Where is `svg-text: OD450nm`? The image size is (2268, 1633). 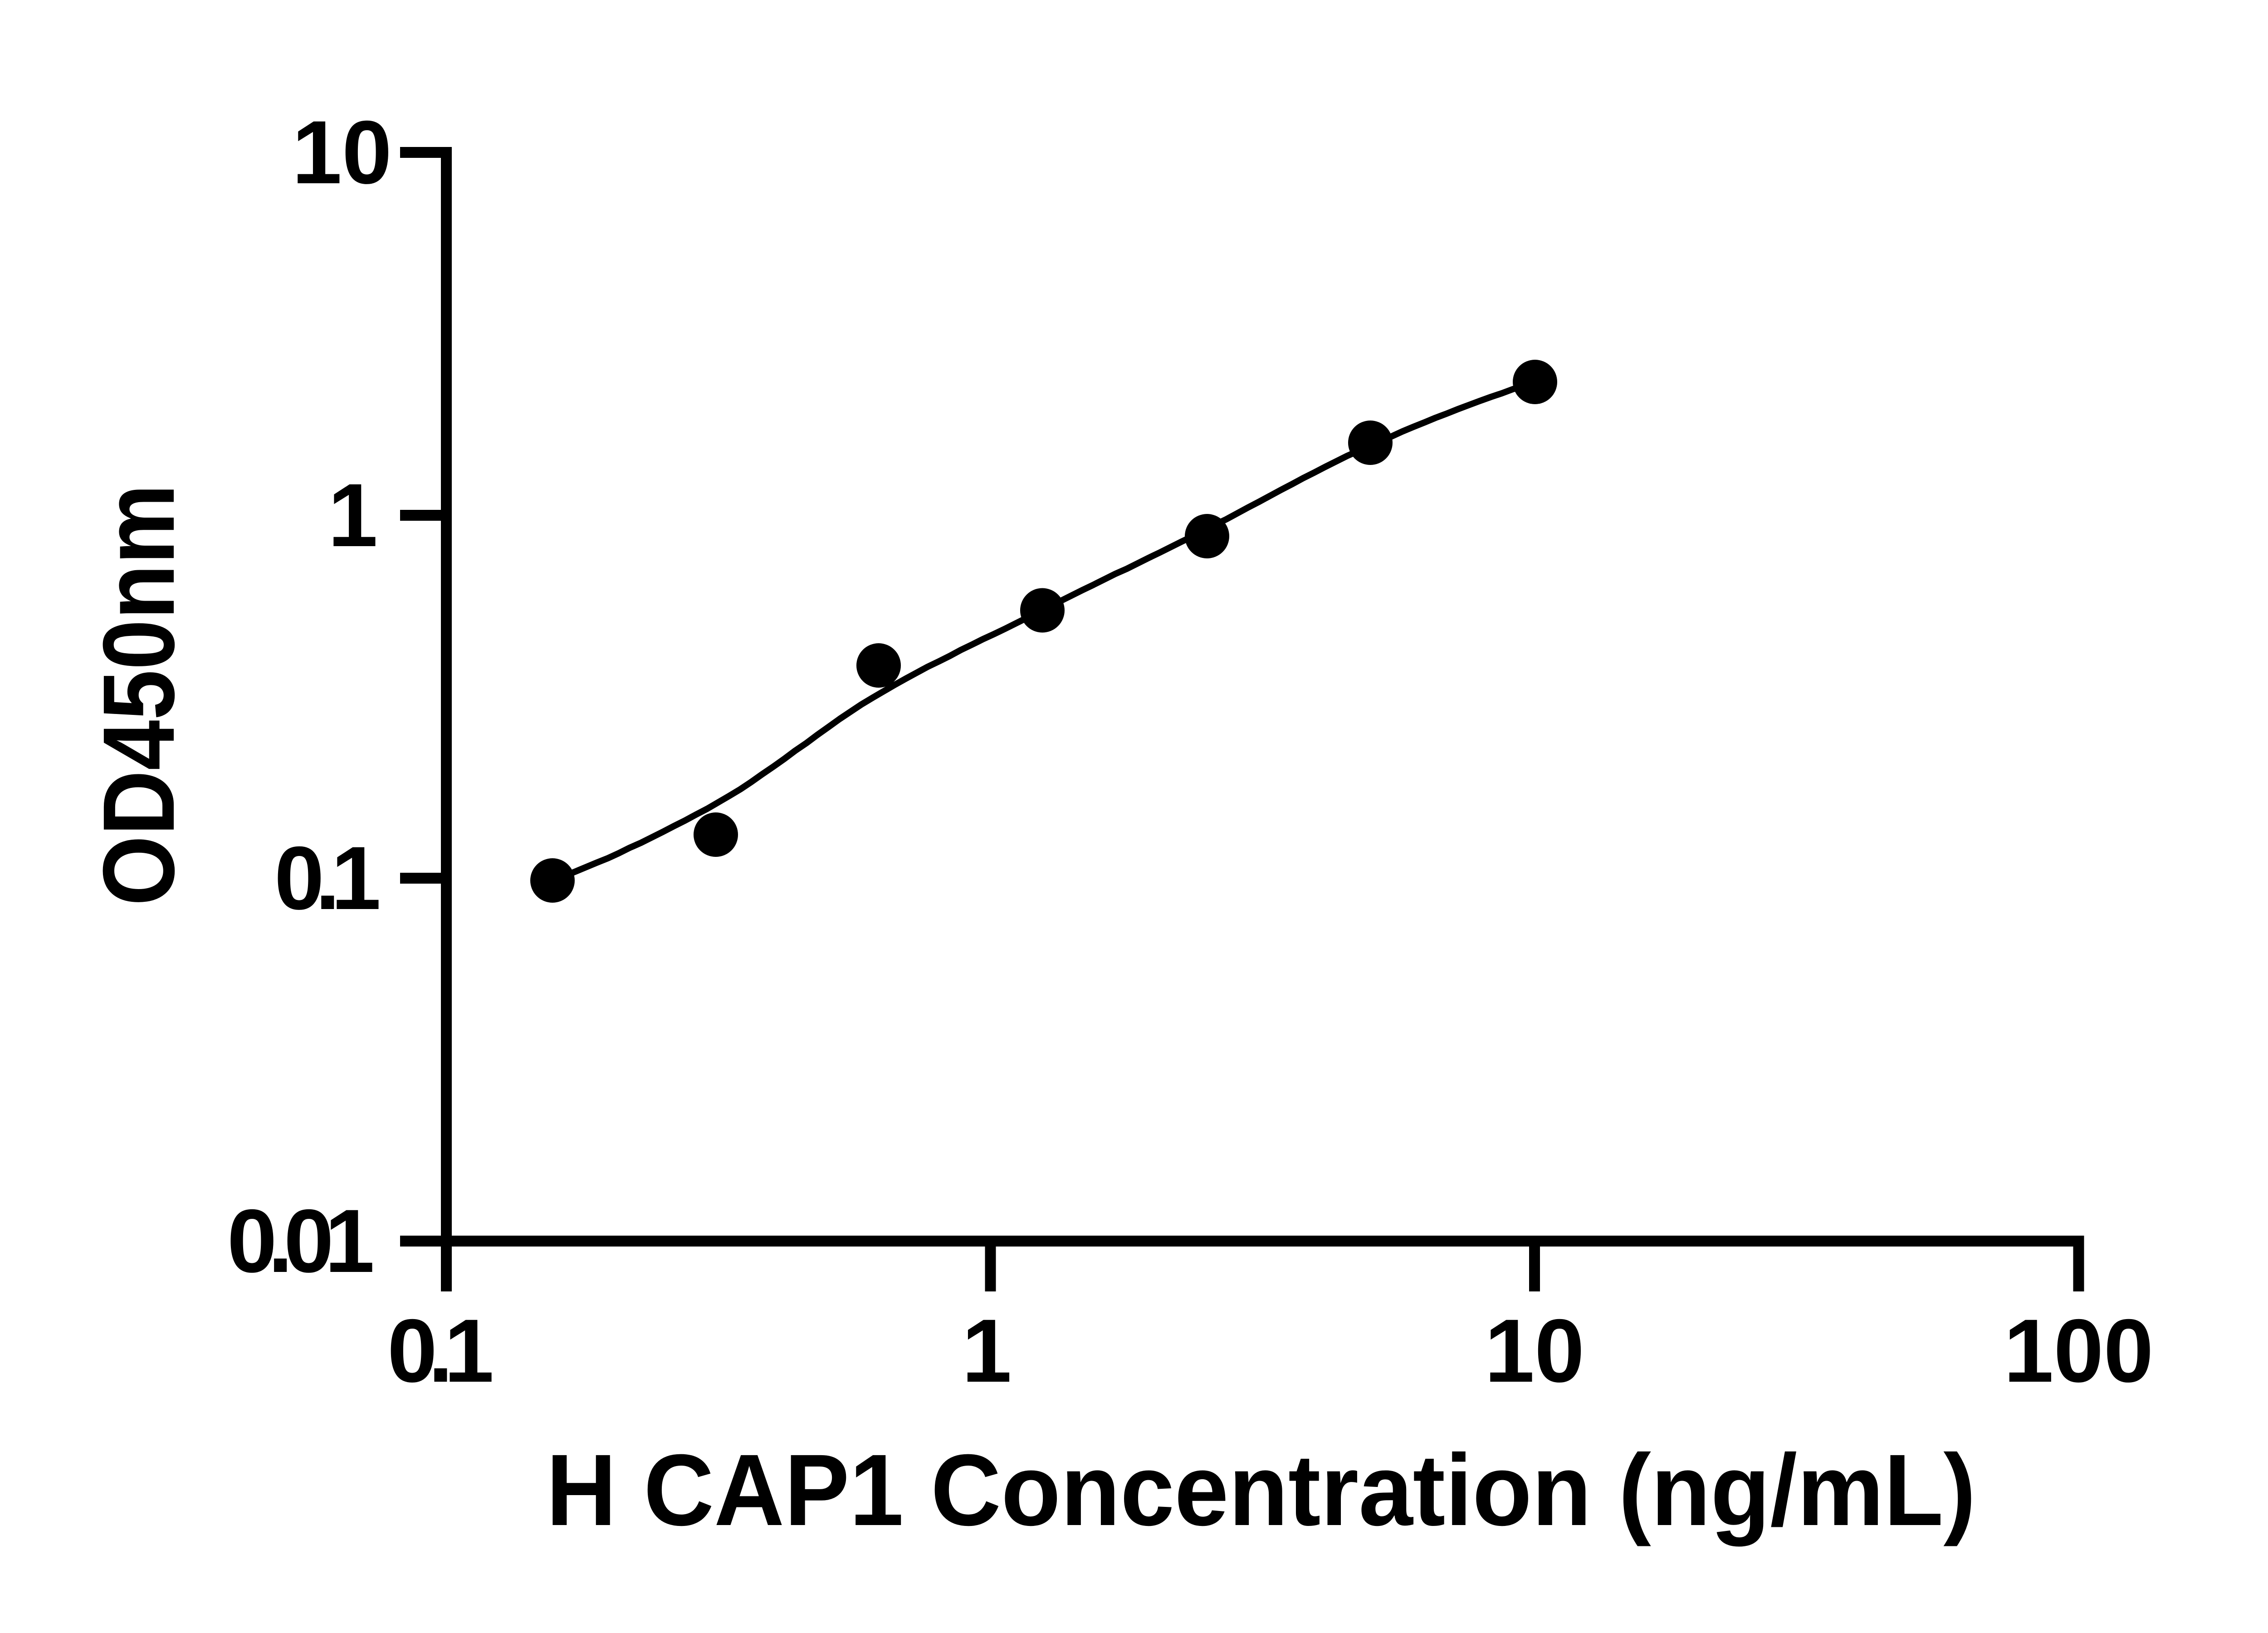
svg-text: OD450nm is located at coordinates (139, 695).